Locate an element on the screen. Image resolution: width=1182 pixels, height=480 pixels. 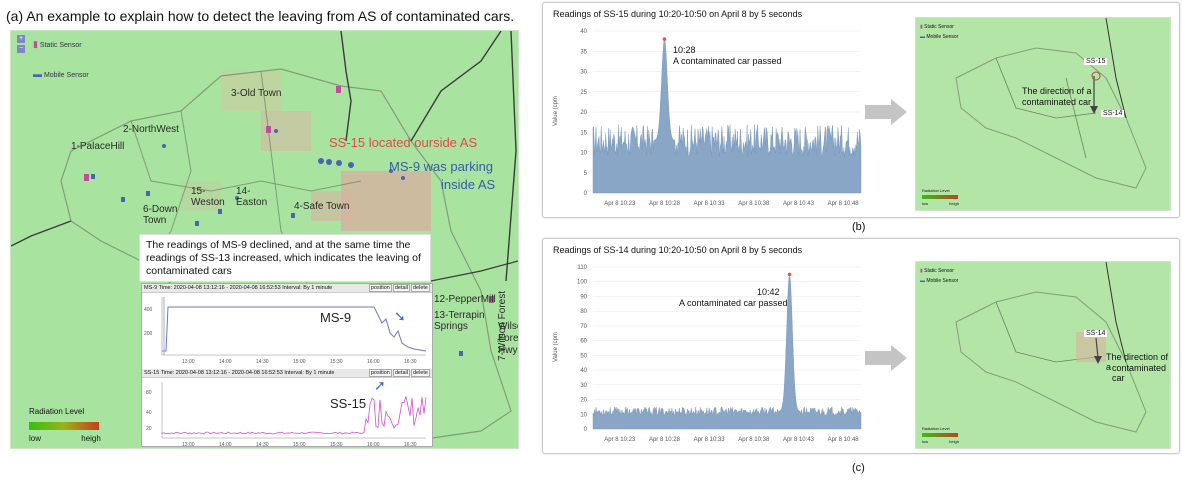
minimap-c-static-legend: ▮ Static Sensor is located at coordinates (937, 271).